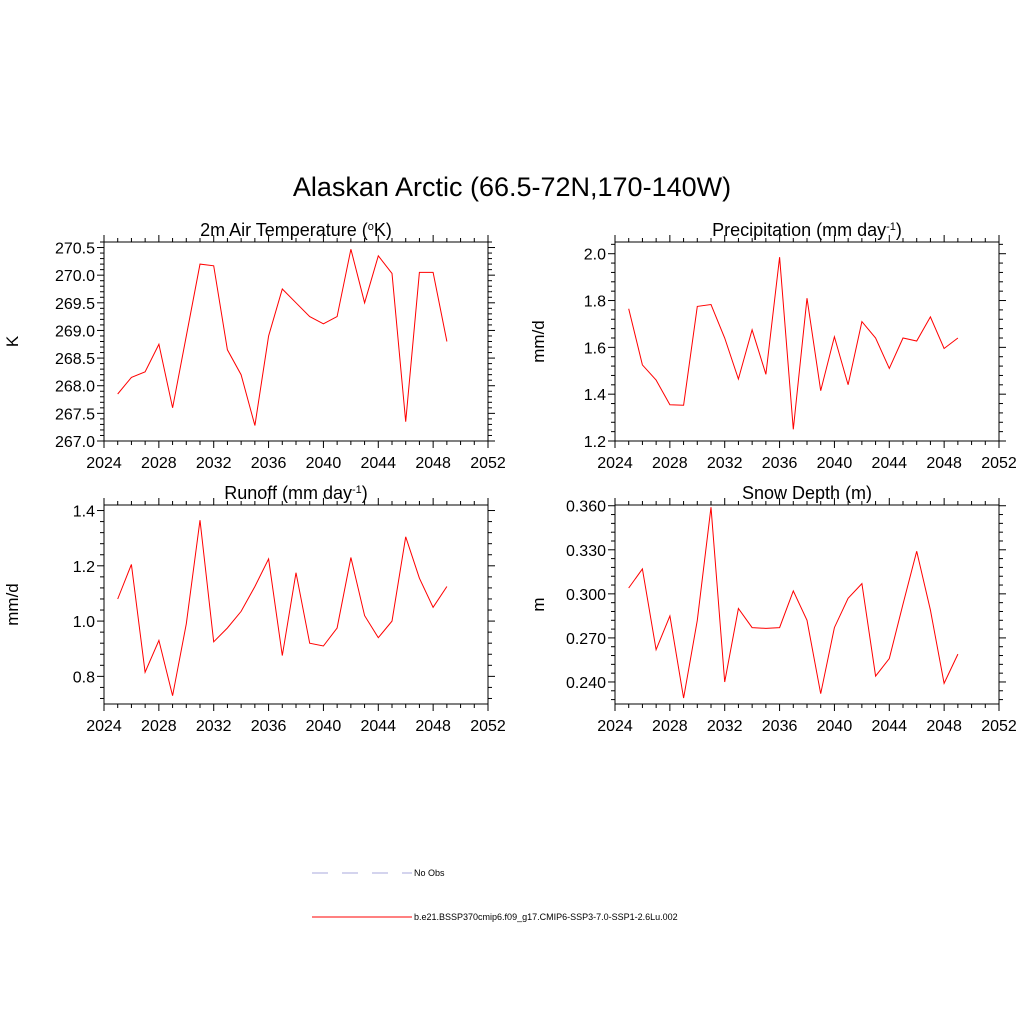 The image size is (1024, 1024). I want to click on y-axis-label: K, so click(12, 341).